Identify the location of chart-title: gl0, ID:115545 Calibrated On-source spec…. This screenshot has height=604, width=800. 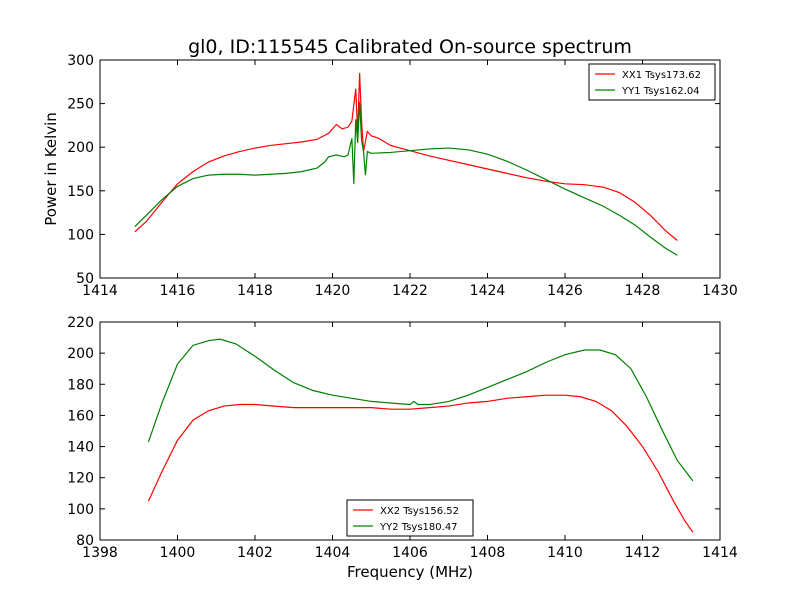
(410, 47).